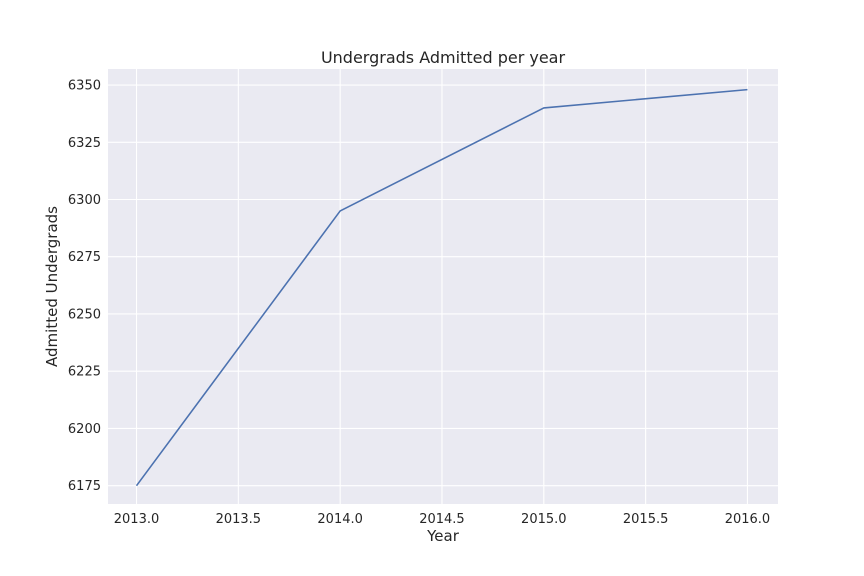 Image resolution: width=864 pixels, height=576 pixels. I want to click on y-tick-label: 6250, so click(84, 314).